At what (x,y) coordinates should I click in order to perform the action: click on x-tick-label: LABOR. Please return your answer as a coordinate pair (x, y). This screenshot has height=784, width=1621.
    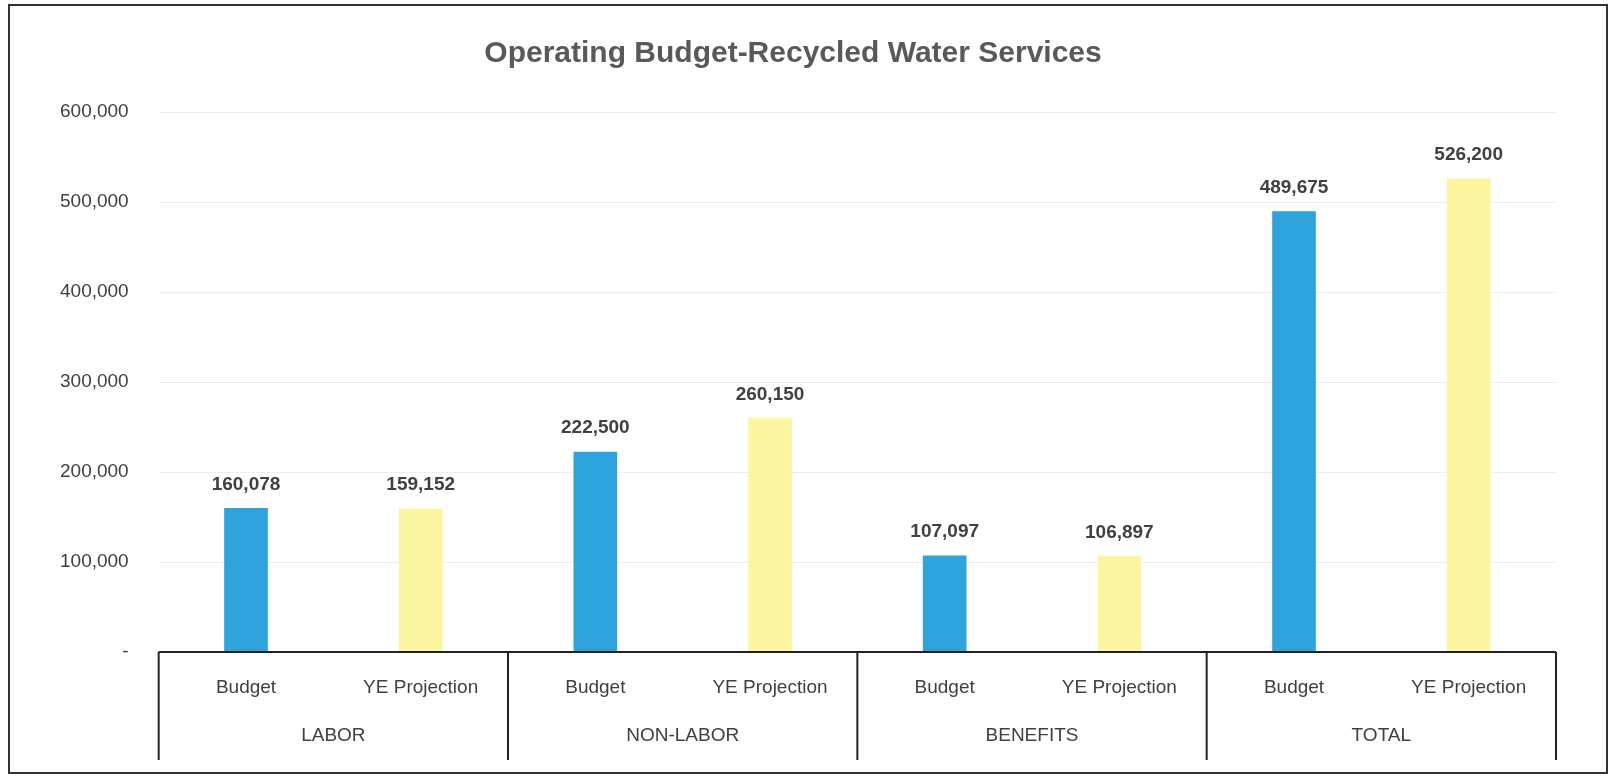
    Looking at the image, I should click on (333, 735).